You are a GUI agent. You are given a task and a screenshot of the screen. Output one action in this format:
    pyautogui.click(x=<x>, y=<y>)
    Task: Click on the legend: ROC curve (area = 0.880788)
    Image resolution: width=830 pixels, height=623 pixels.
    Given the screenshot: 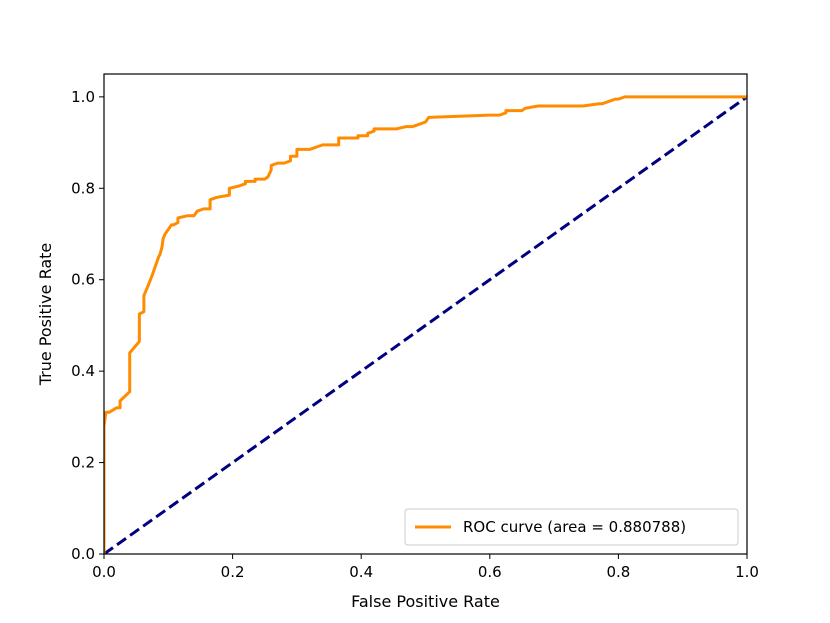 What is the action you would take?
    pyautogui.click(x=571, y=527)
    